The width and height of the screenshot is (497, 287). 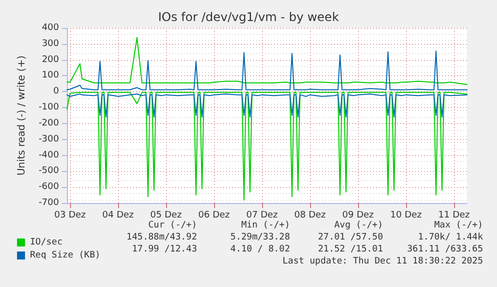 What do you see at coordinates (359, 225) in the screenshot?
I see `text: Avg (-/+)` at bounding box center [359, 225].